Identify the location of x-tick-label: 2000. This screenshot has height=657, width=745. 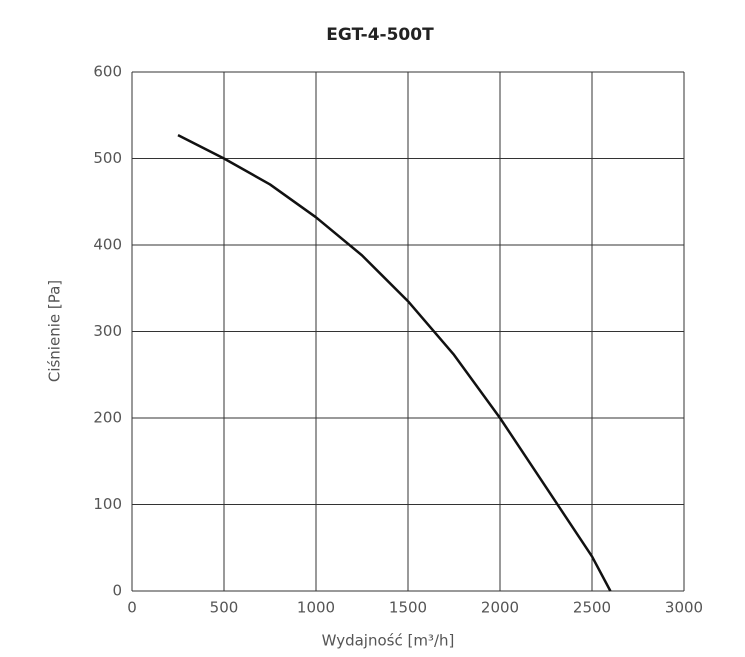
(500, 608).